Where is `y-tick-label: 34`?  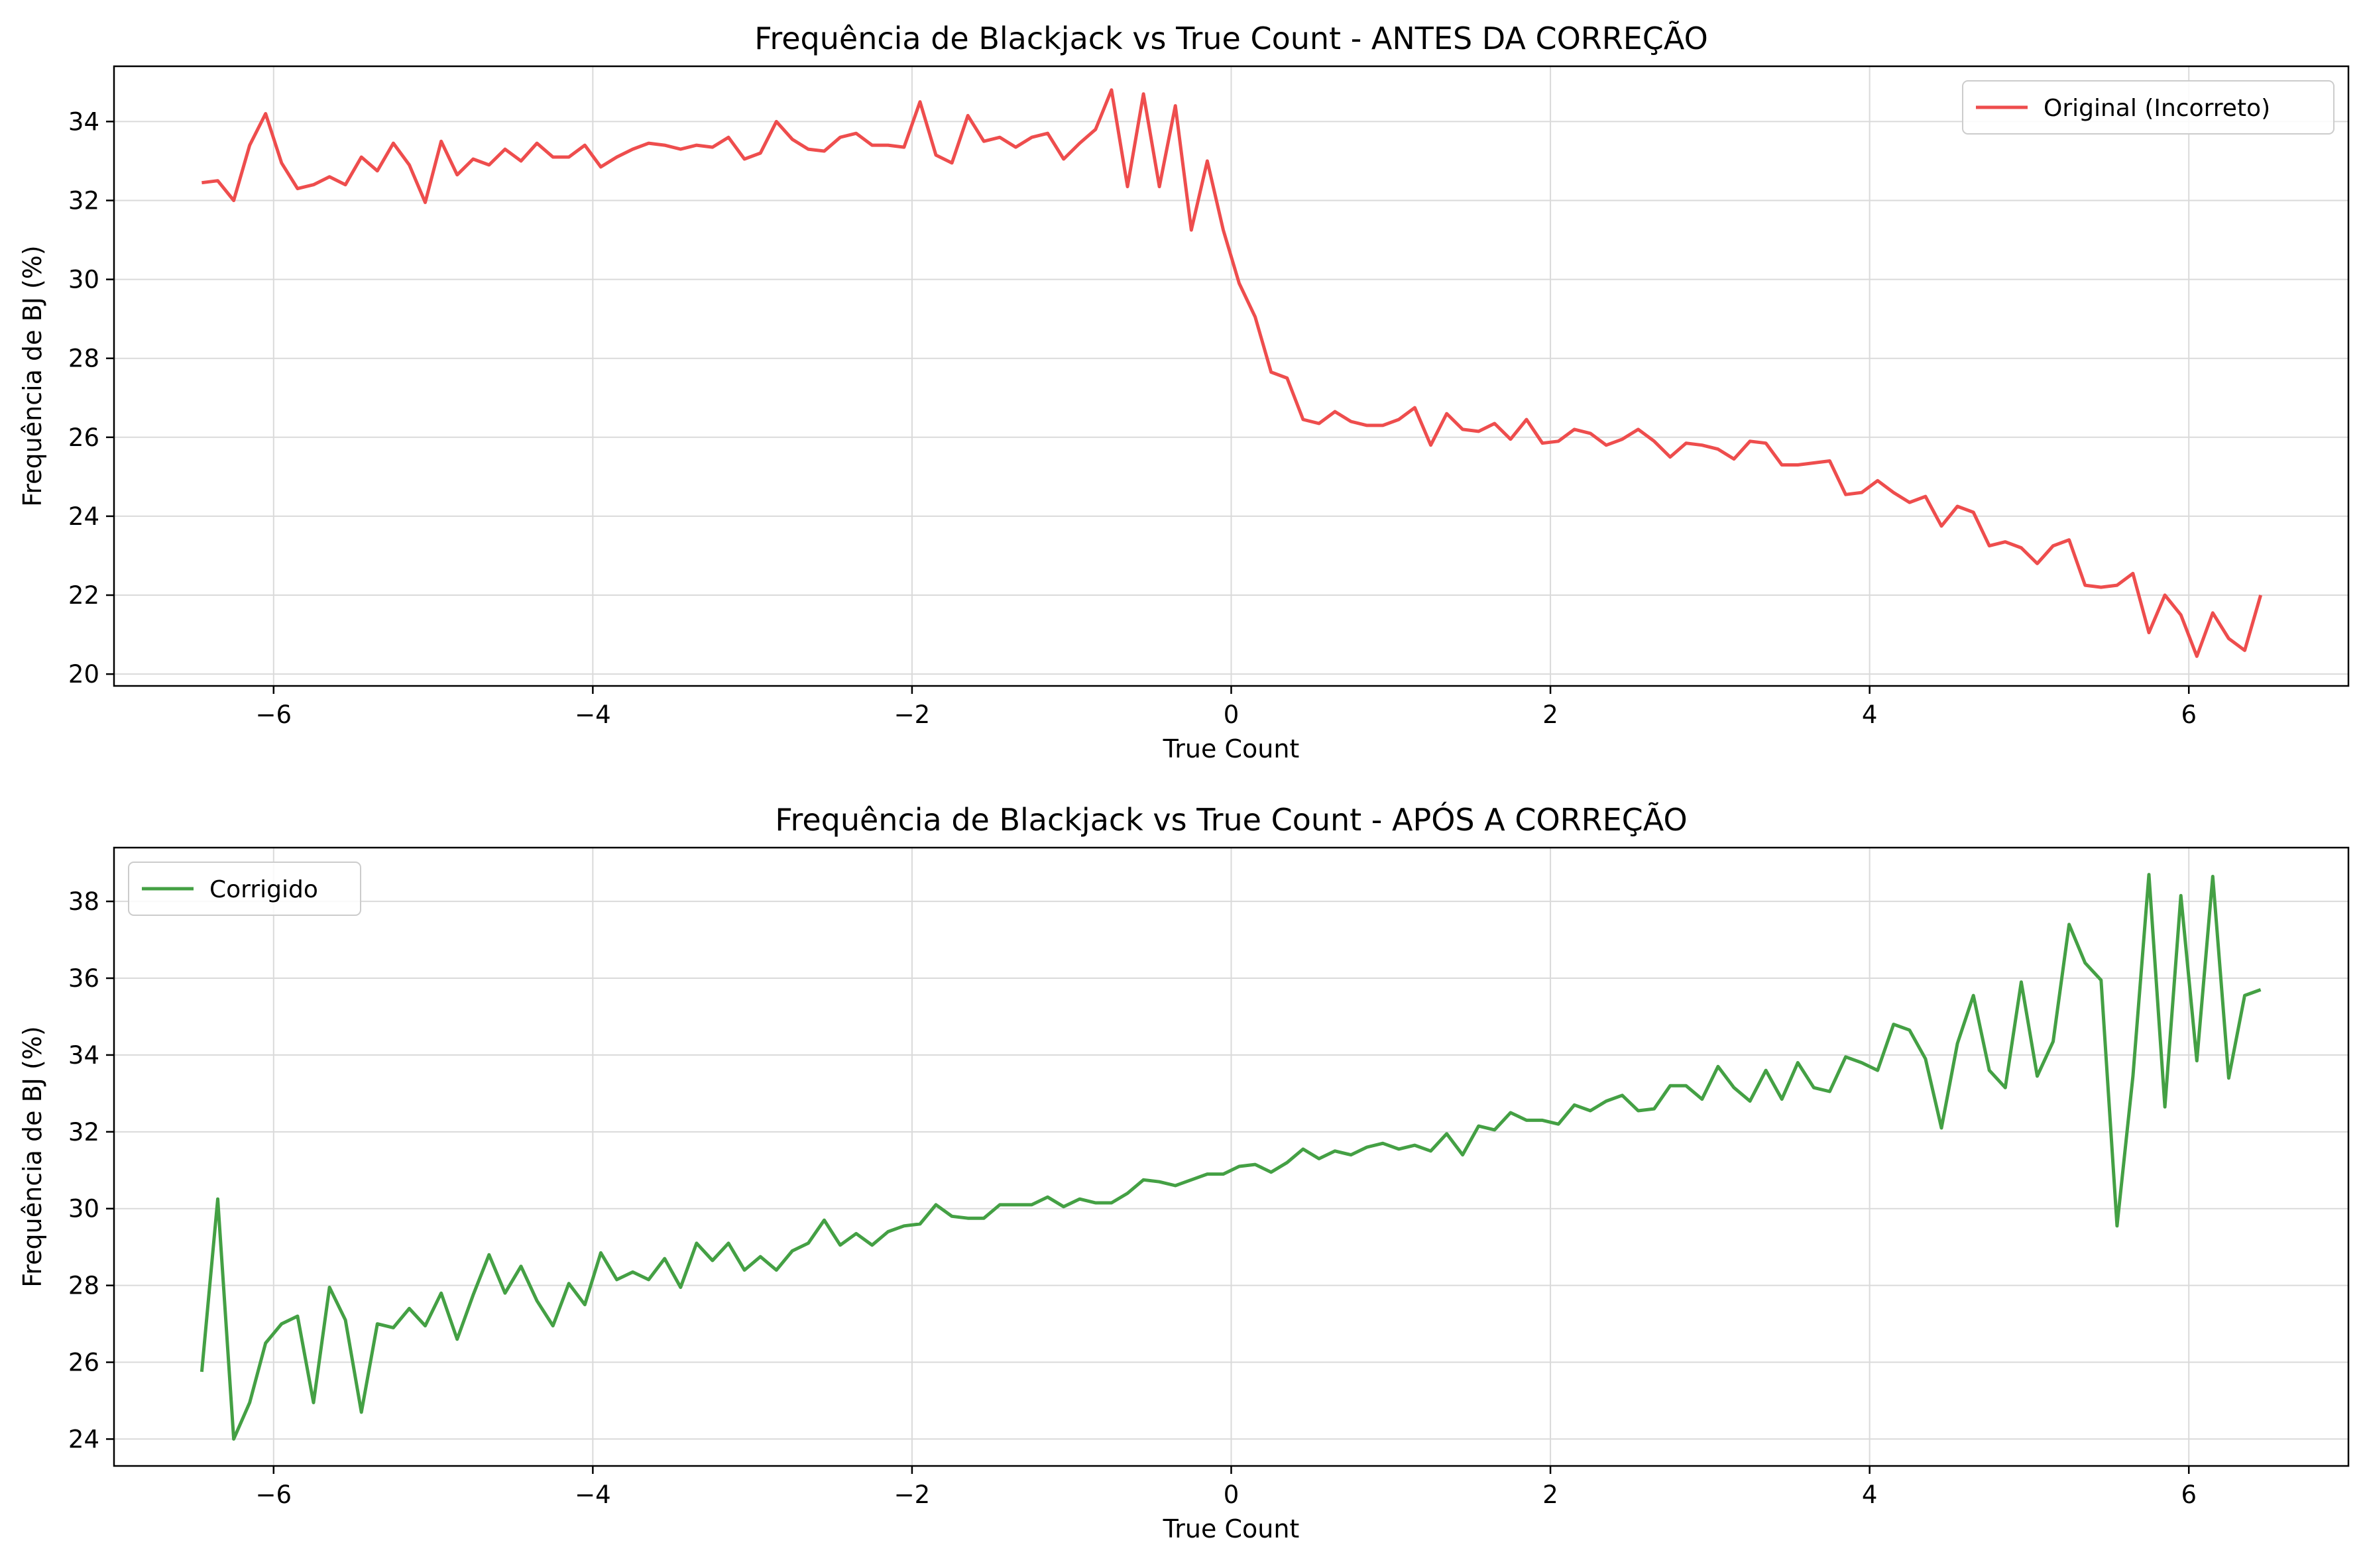
y-tick-label: 34 is located at coordinates (83, 1055).